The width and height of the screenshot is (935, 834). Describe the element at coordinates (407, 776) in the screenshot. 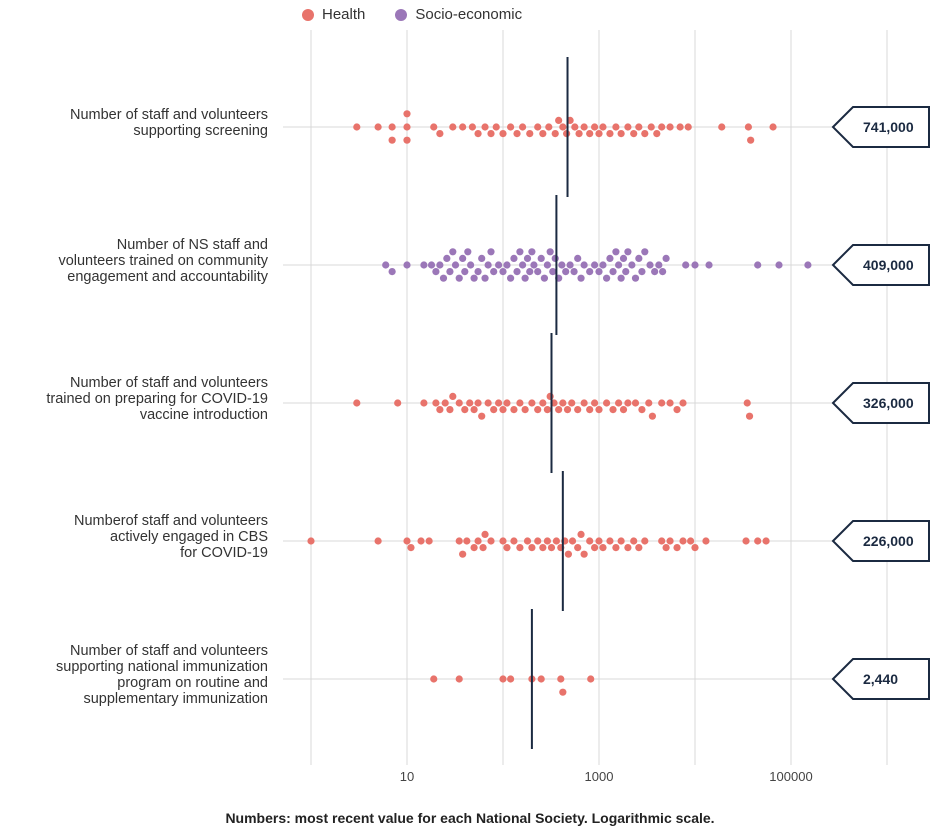

I see `x-tick-label: 10` at that location.